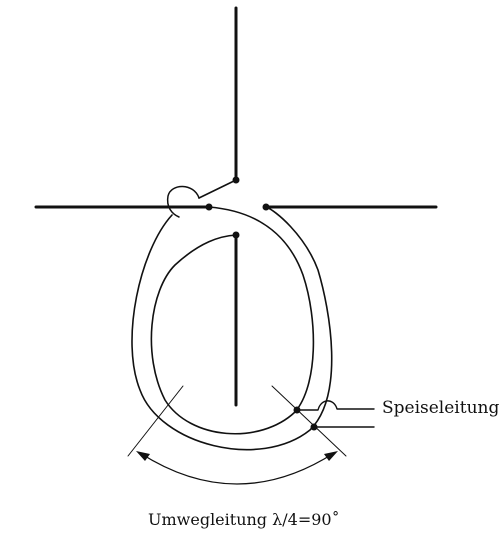 Image resolution: width=503 pixels, height=558 pixels. Describe the element at coordinates (209, 207) in the screenshot. I see `left-feed-point-dot` at that location.